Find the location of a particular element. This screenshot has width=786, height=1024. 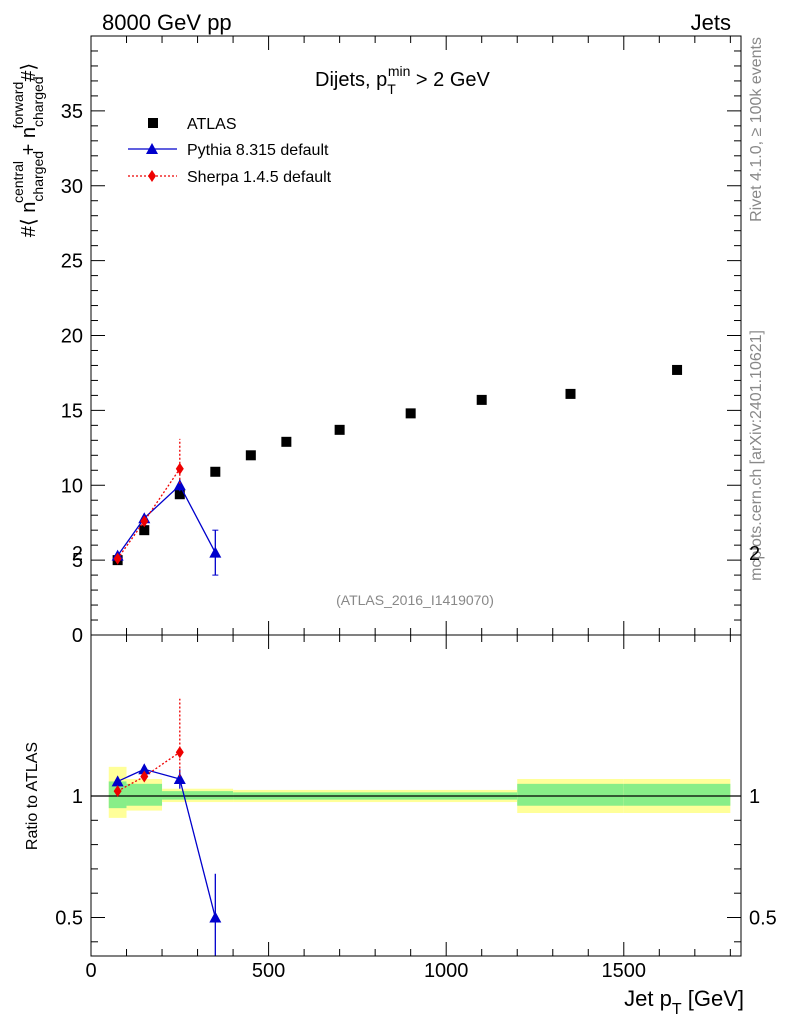

mcplots-label: mcplots.cern.ch [arXiv:2401.10621] is located at coordinates (756, 455).